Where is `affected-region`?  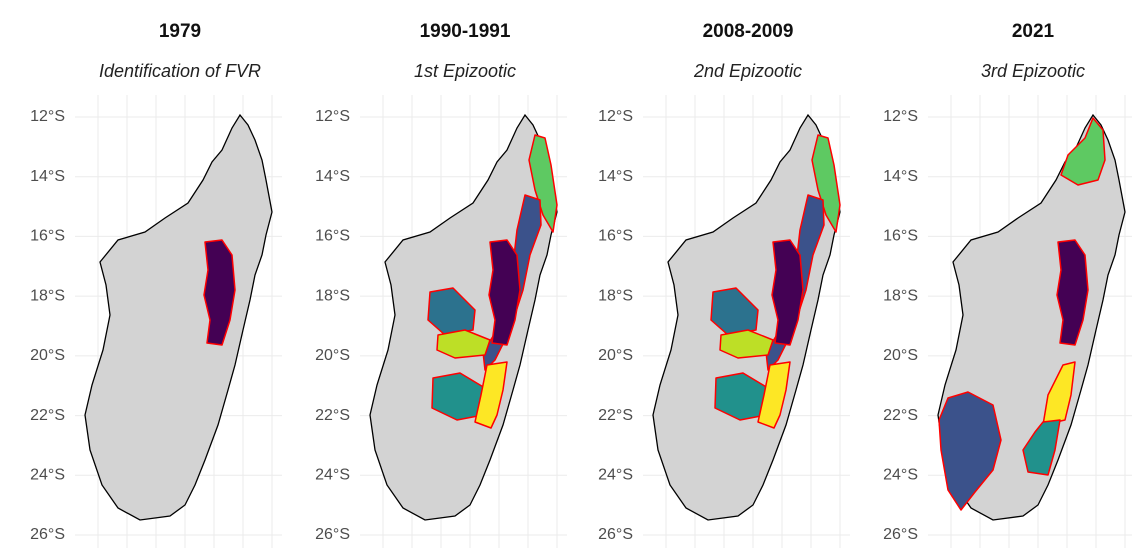 affected-region is located at coordinates (1083, 151).